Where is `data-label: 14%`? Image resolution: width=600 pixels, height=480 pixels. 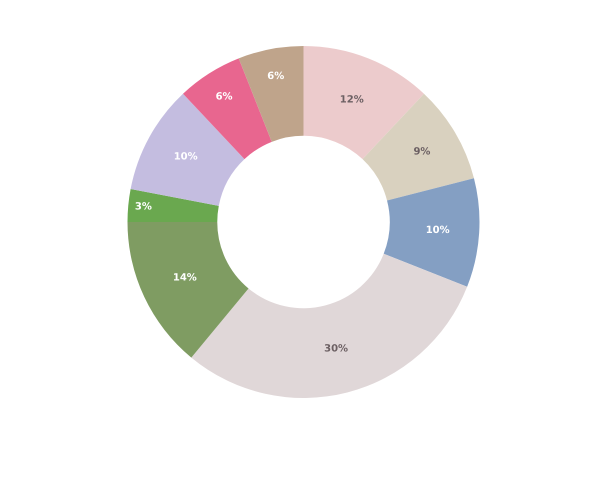
data-label: 14% is located at coordinates (184, 278).